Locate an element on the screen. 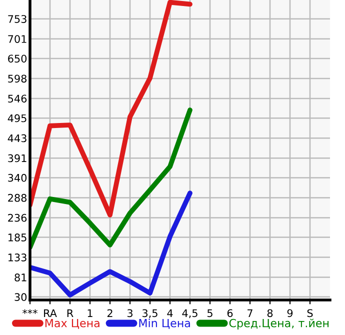  y-tick-label: 650 is located at coordinates (17, 58).